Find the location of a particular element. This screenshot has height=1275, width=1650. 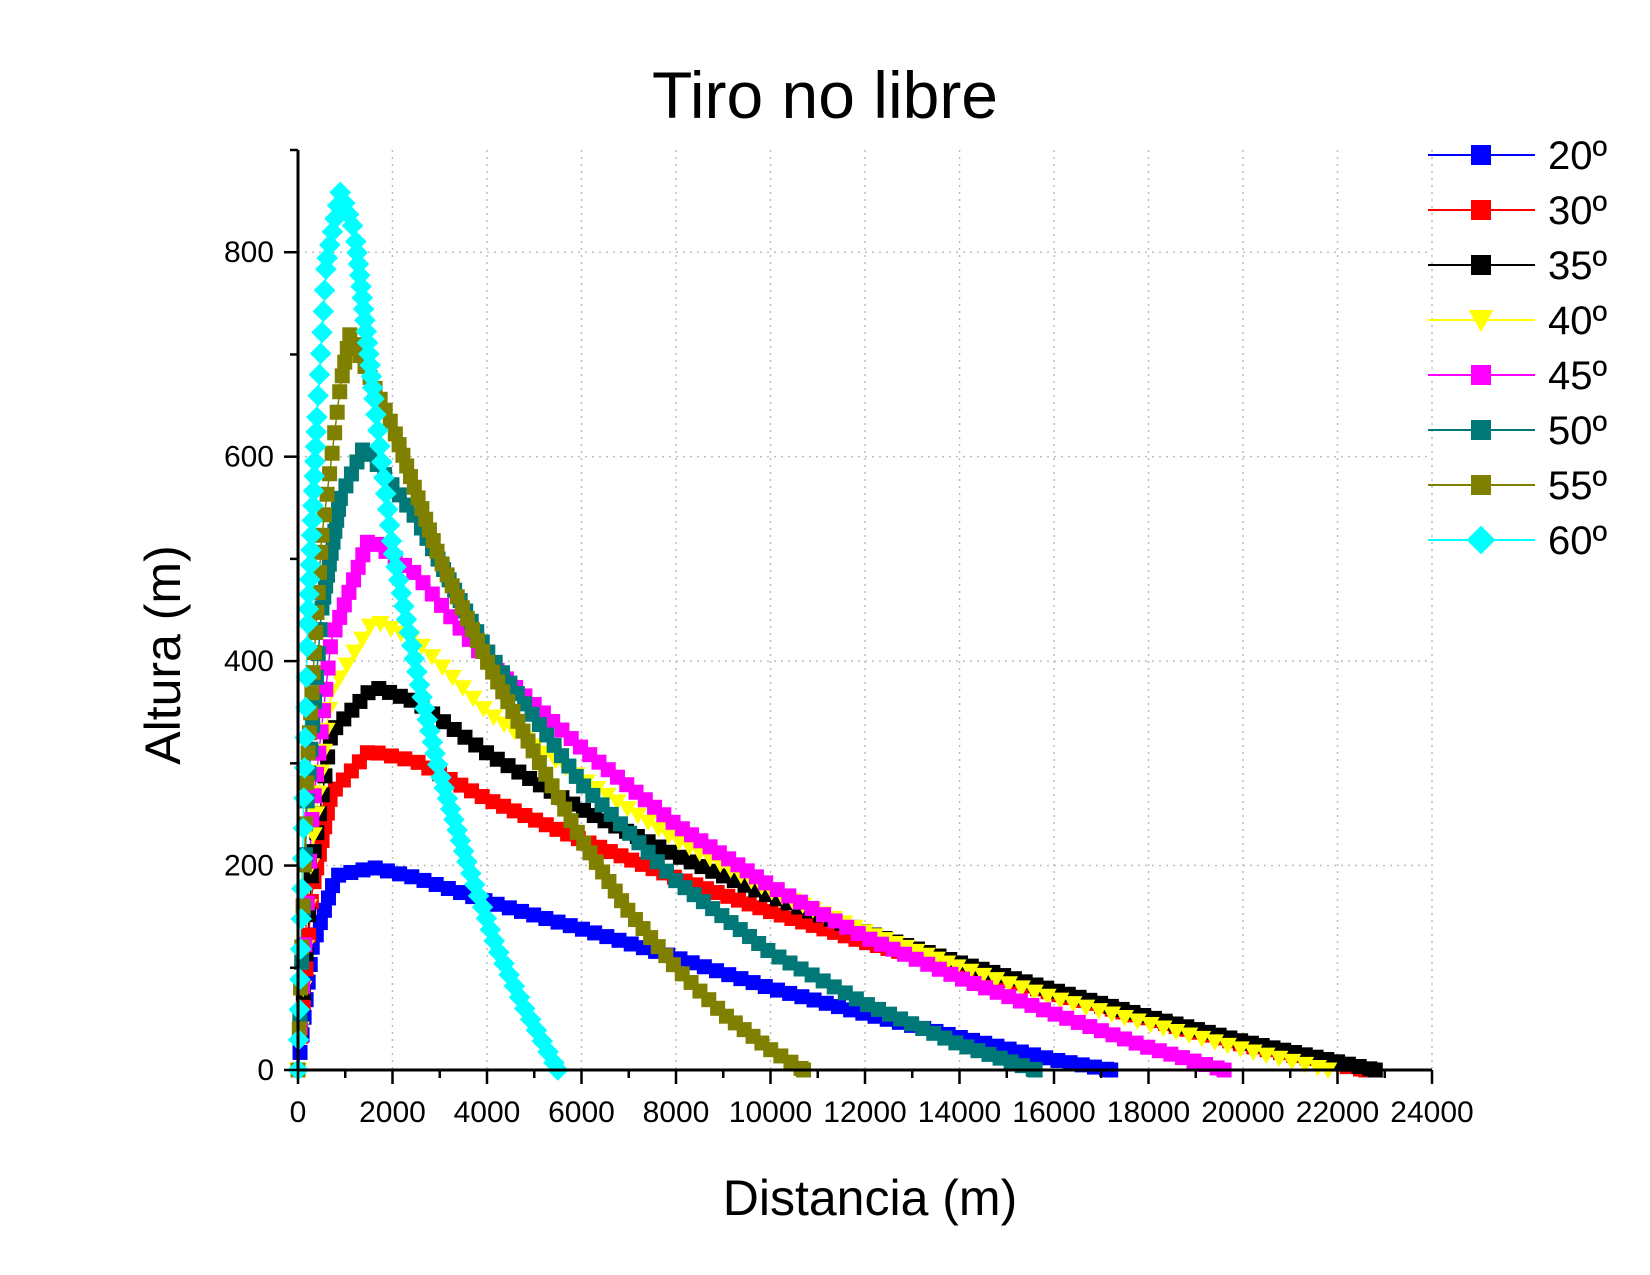

legend-entry: 30º is located at coordinates (1517, 211).